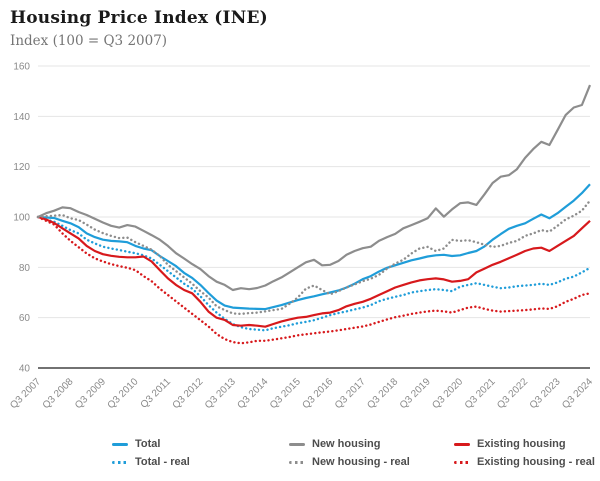  What do you see at coordinates (148, 444) in the screenshot?
I see `legend-label-total: Total` at bounding box center [148, 444].